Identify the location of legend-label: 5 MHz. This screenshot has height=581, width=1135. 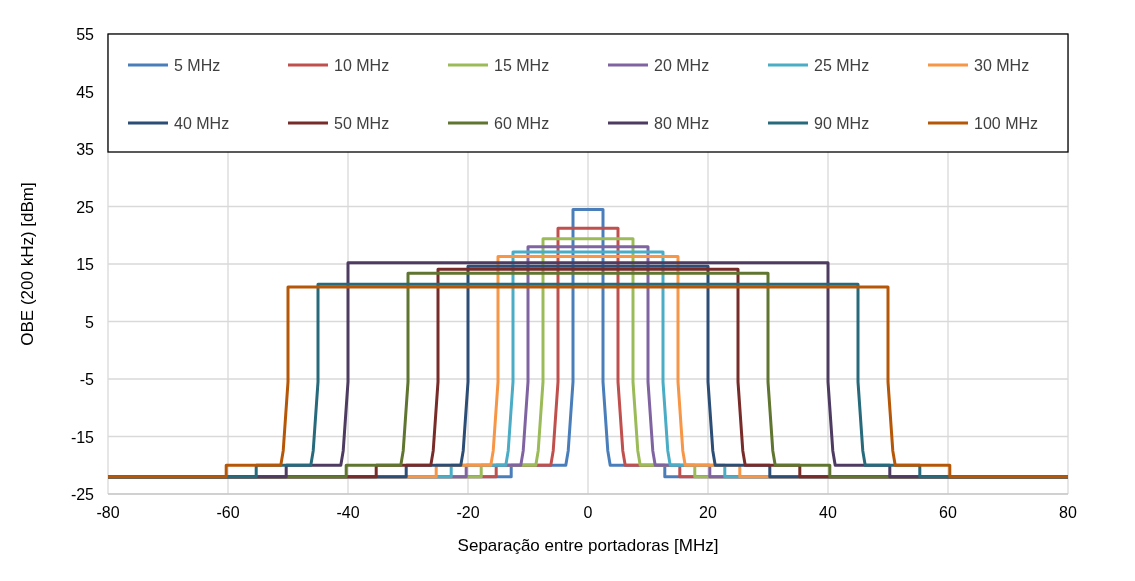
(197, 65).